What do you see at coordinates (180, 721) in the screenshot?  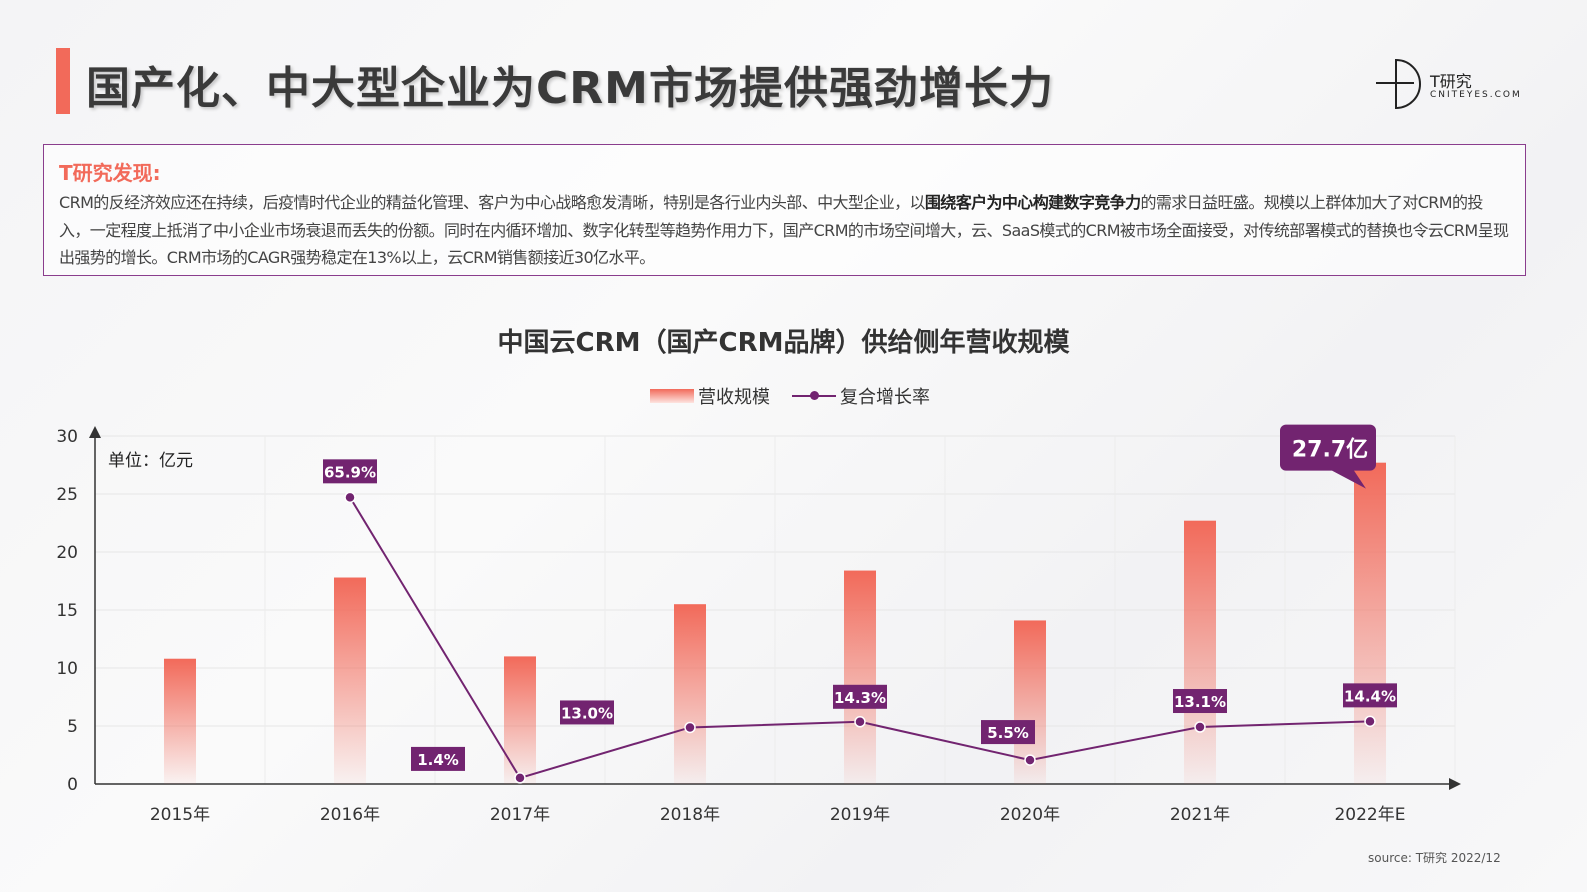 I see `bar-2015年` at bounding box center [180, 721].